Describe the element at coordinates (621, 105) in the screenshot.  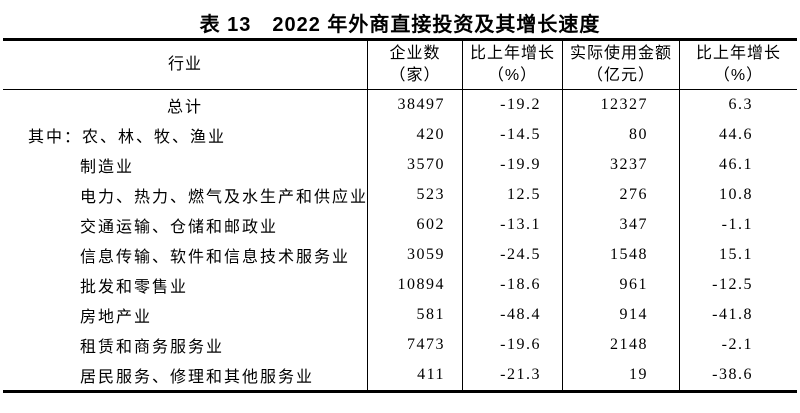
I see `value-cell: 12327` at that location.